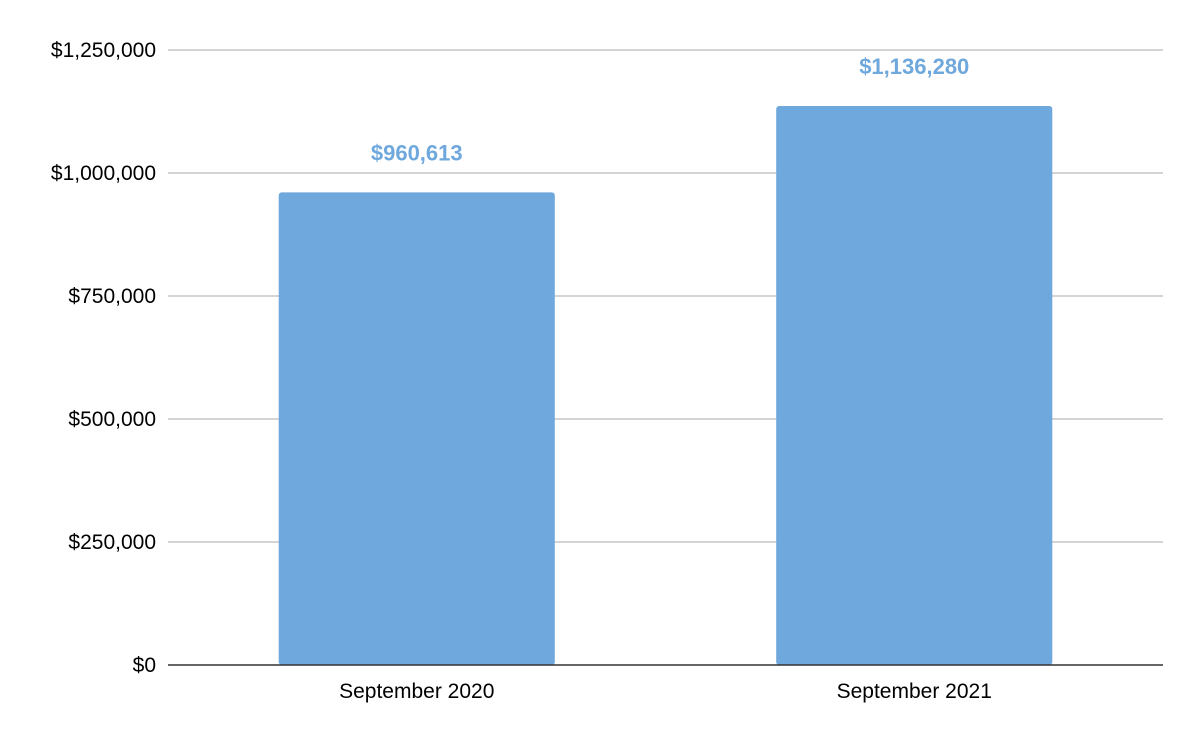  I want to click on x-axis-ticks: September 2020 September 2021, so click(665, 691).